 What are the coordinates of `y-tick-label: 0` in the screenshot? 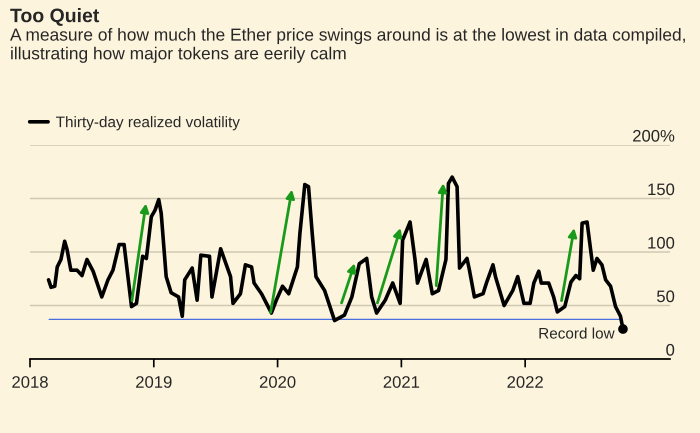 It's located at (670, 350).